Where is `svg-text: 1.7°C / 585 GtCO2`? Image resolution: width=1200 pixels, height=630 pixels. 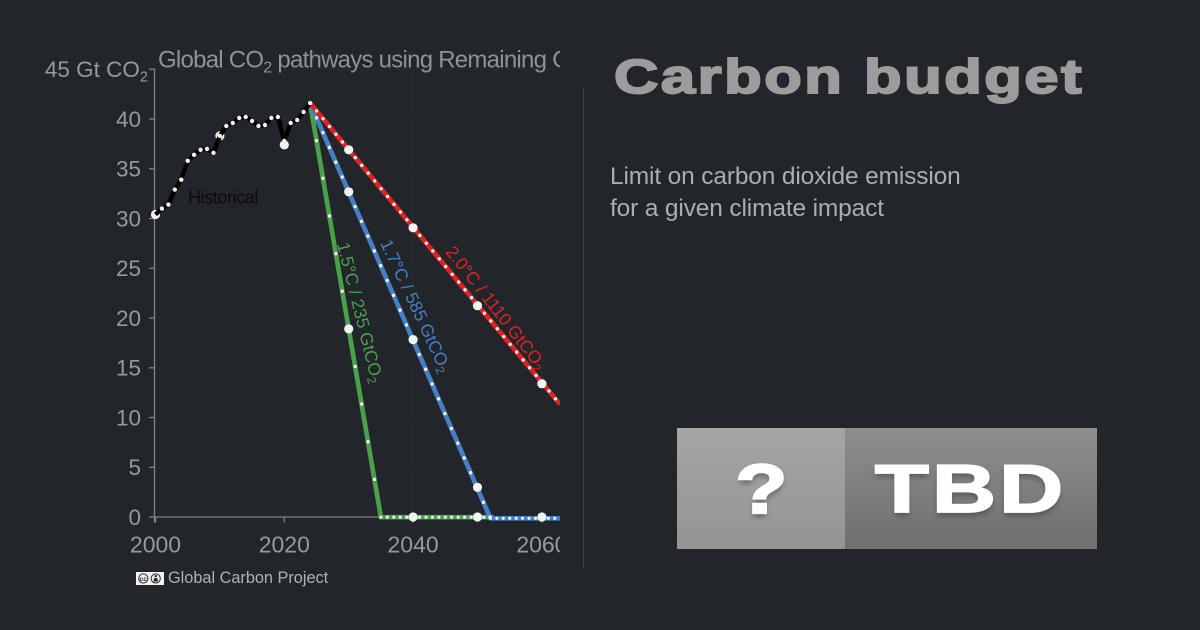 svg-text: 1.7°C / 585 GtCO2 is located at coordinates (414, 306).